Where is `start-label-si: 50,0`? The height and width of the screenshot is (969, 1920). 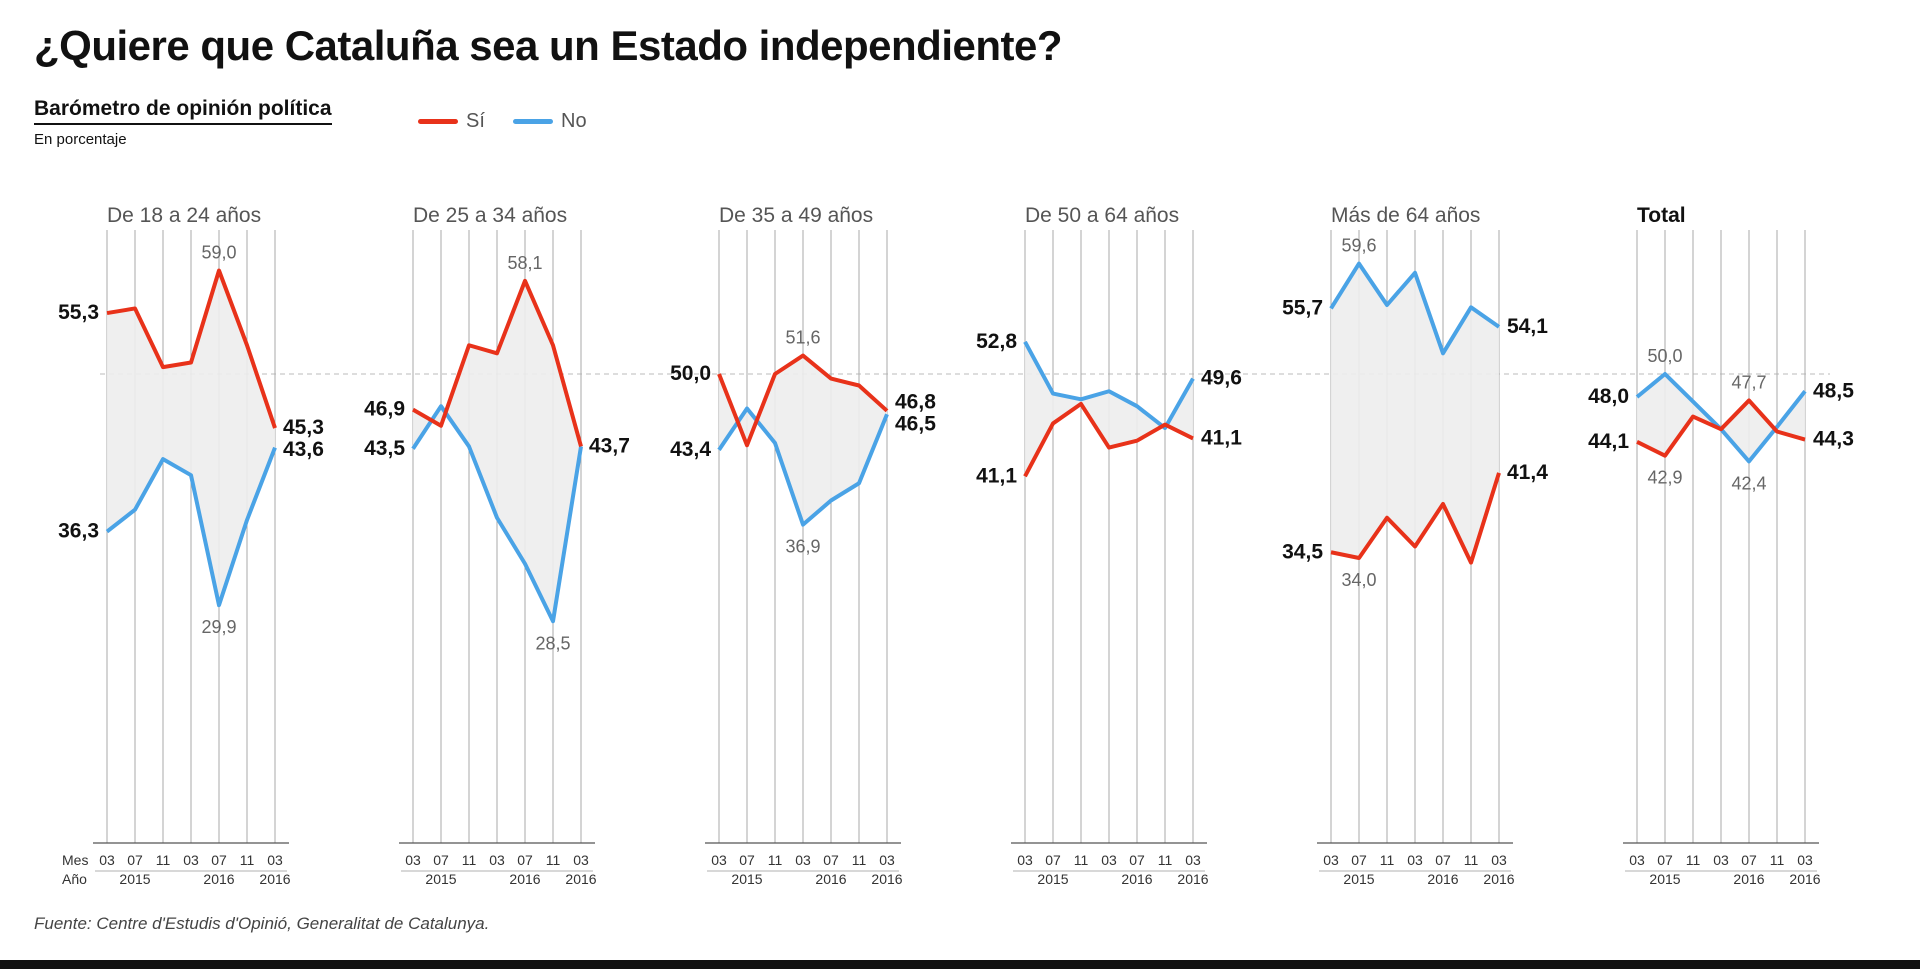 start-label-si: 50,0 is located at coordinates (690, 373).